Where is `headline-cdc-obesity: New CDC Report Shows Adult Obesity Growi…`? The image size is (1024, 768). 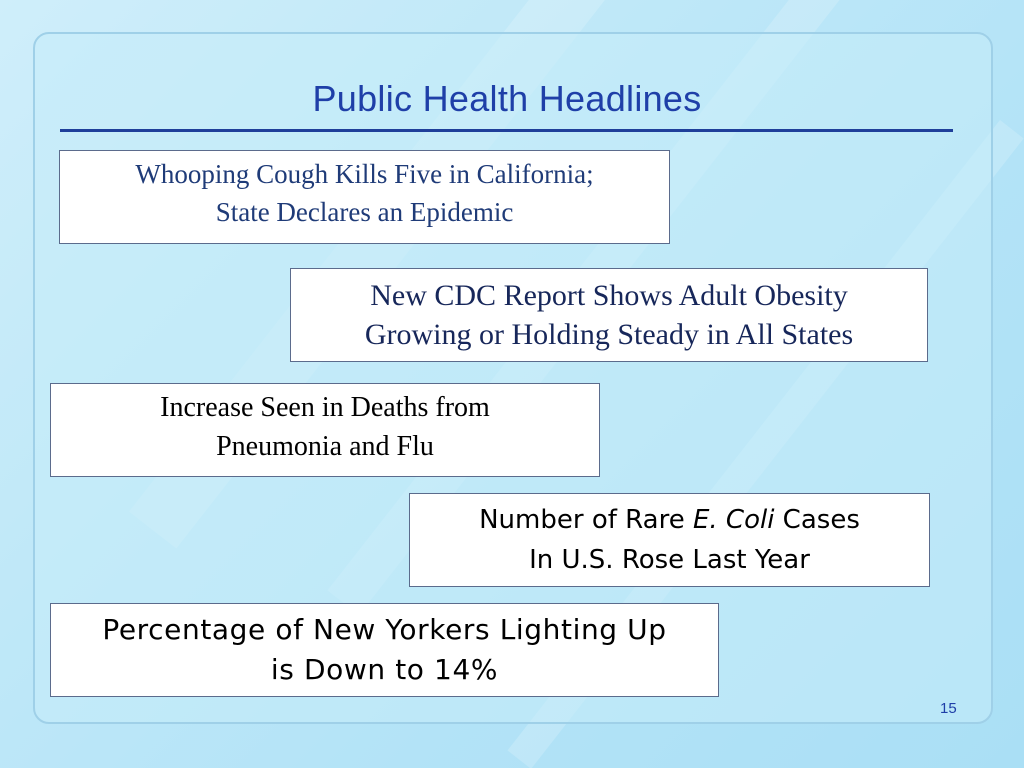 headline-cdc-obesity: New CDC Report Shows Adult Obesity Growi… is located at coordinates (609, 315).